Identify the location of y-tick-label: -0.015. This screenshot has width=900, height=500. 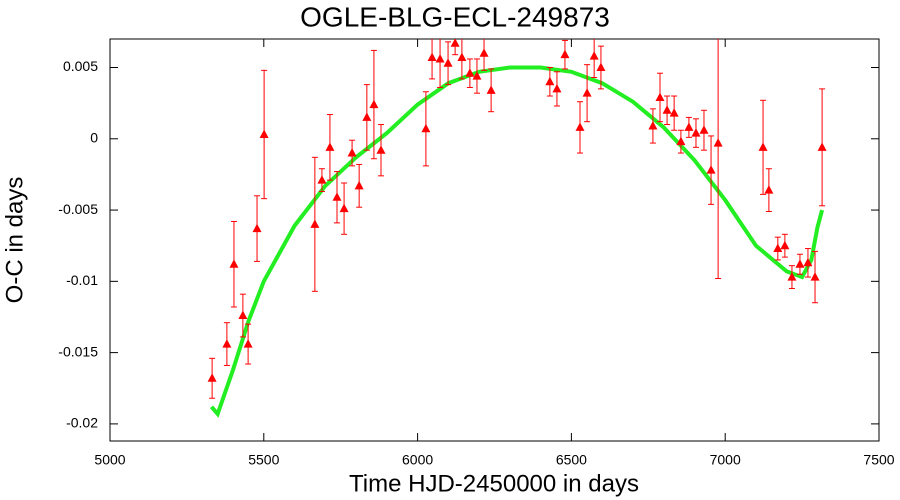
(78, 351).